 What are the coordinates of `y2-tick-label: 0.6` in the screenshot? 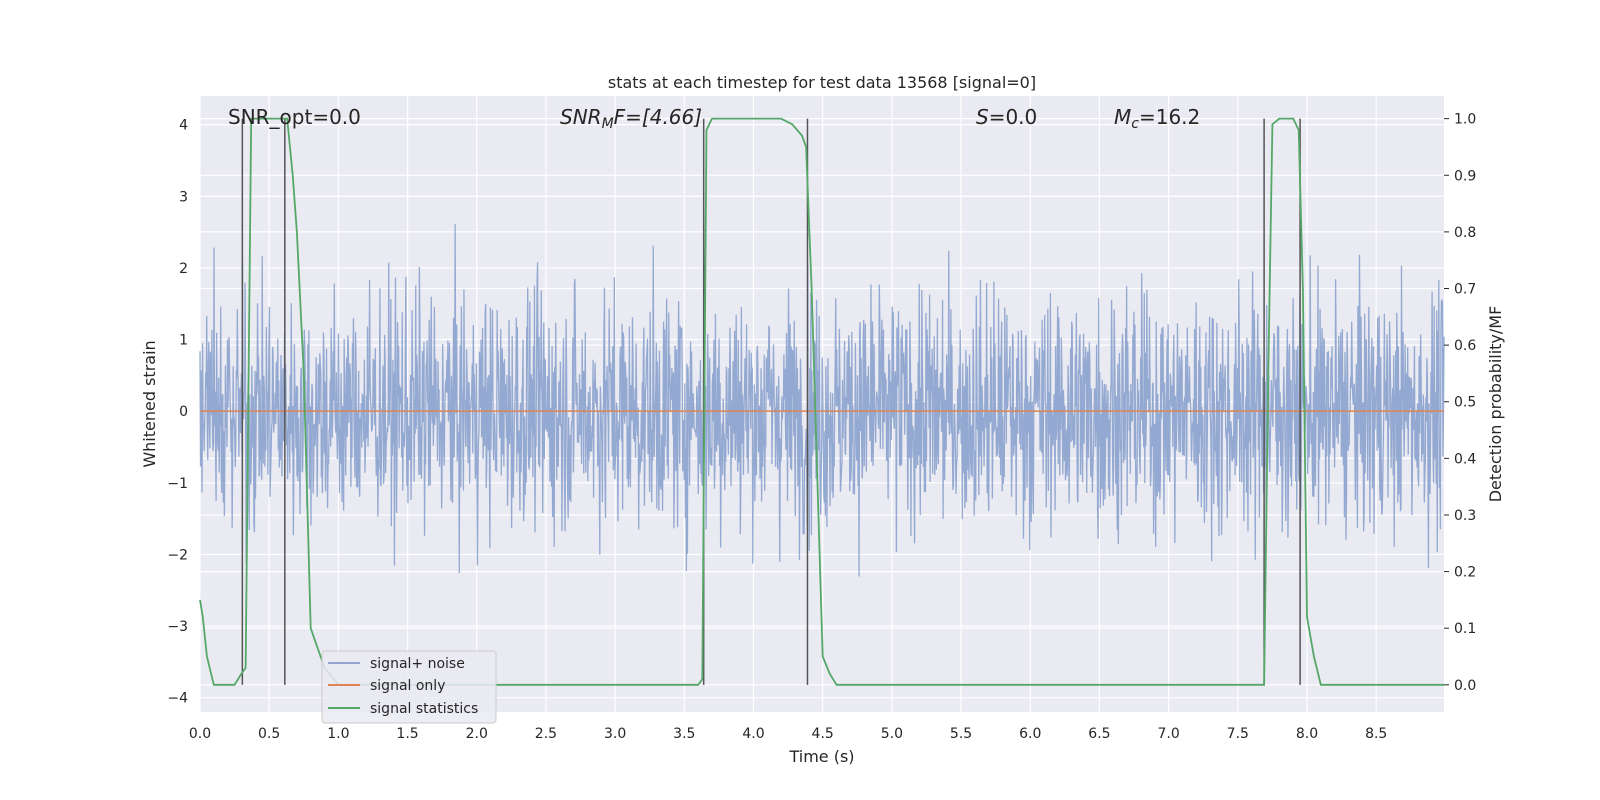 It's located at (1465, 346).